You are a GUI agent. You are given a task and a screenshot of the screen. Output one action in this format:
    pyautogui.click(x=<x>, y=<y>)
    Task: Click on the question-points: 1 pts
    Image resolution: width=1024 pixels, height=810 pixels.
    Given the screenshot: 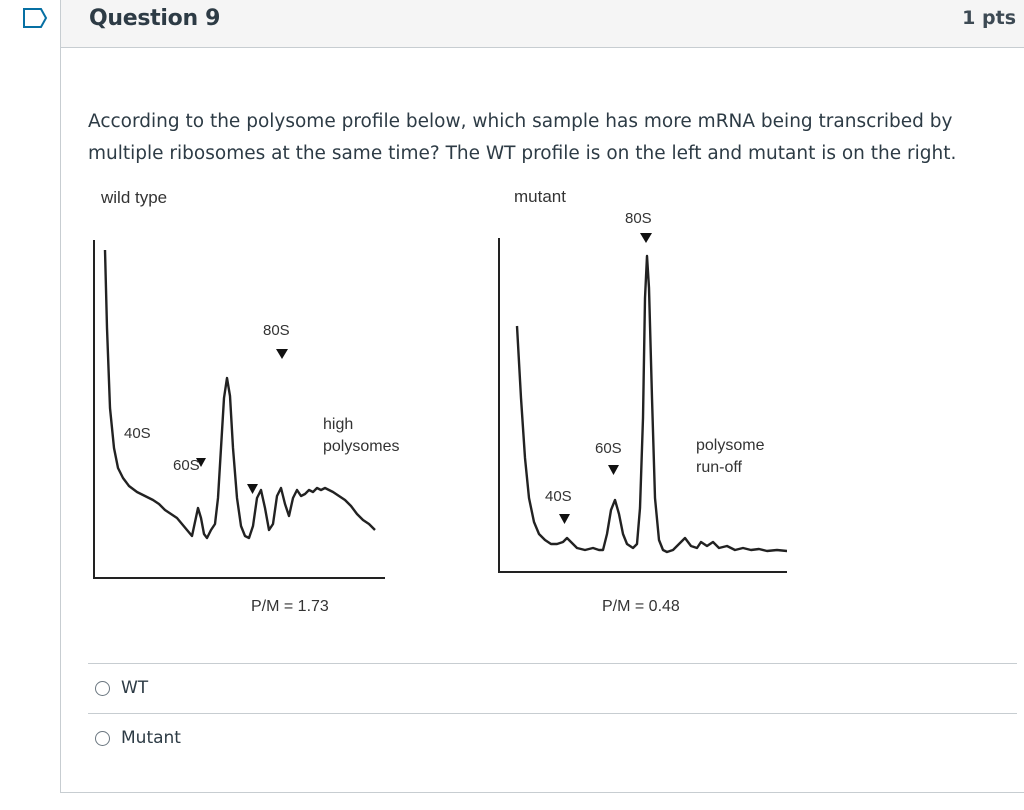 What is the action you would take?
    pyautogui.click(x=989, y=18)
    